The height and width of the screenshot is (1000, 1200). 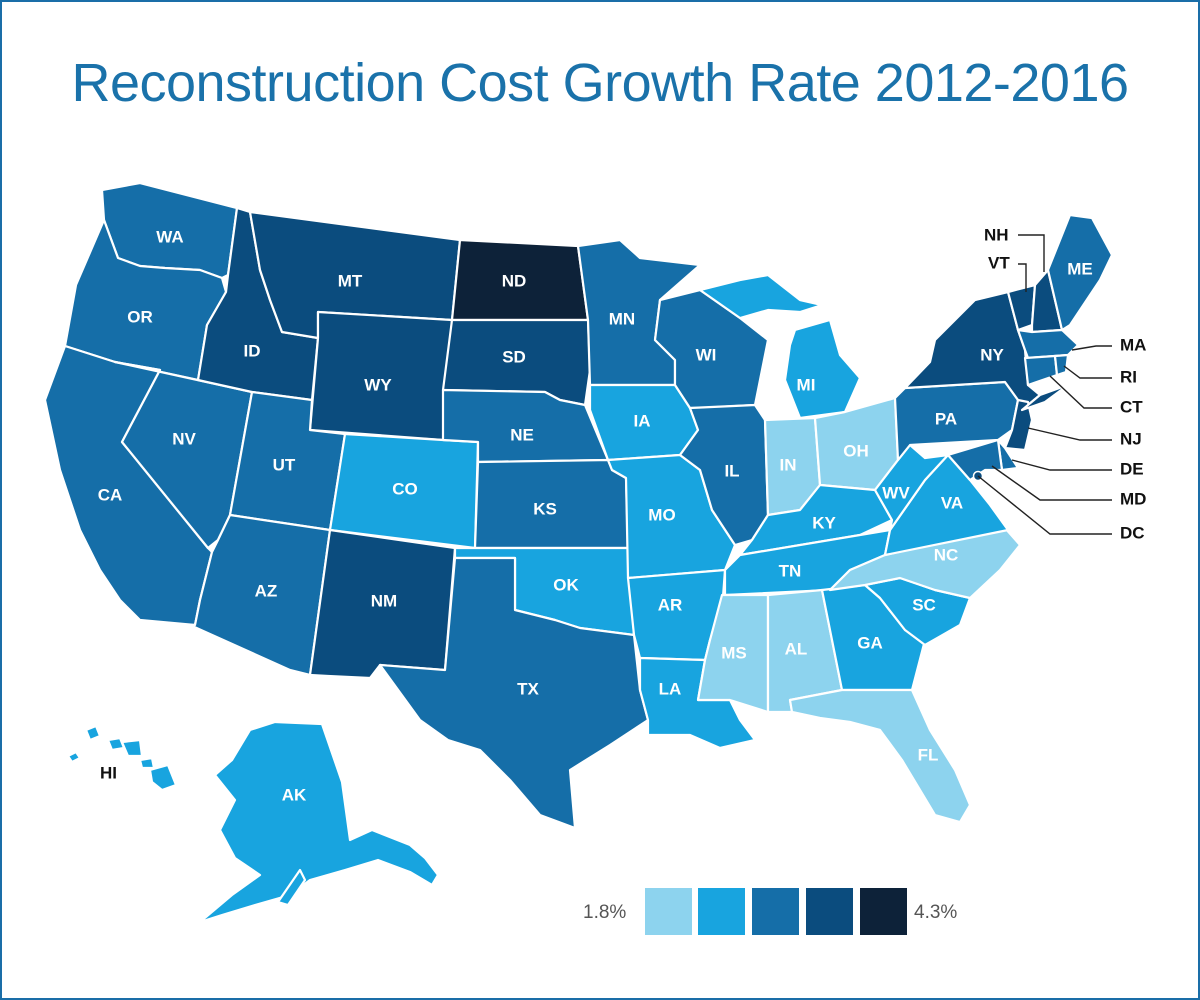 I want to click on state-hi, so click(x=122, y=758).